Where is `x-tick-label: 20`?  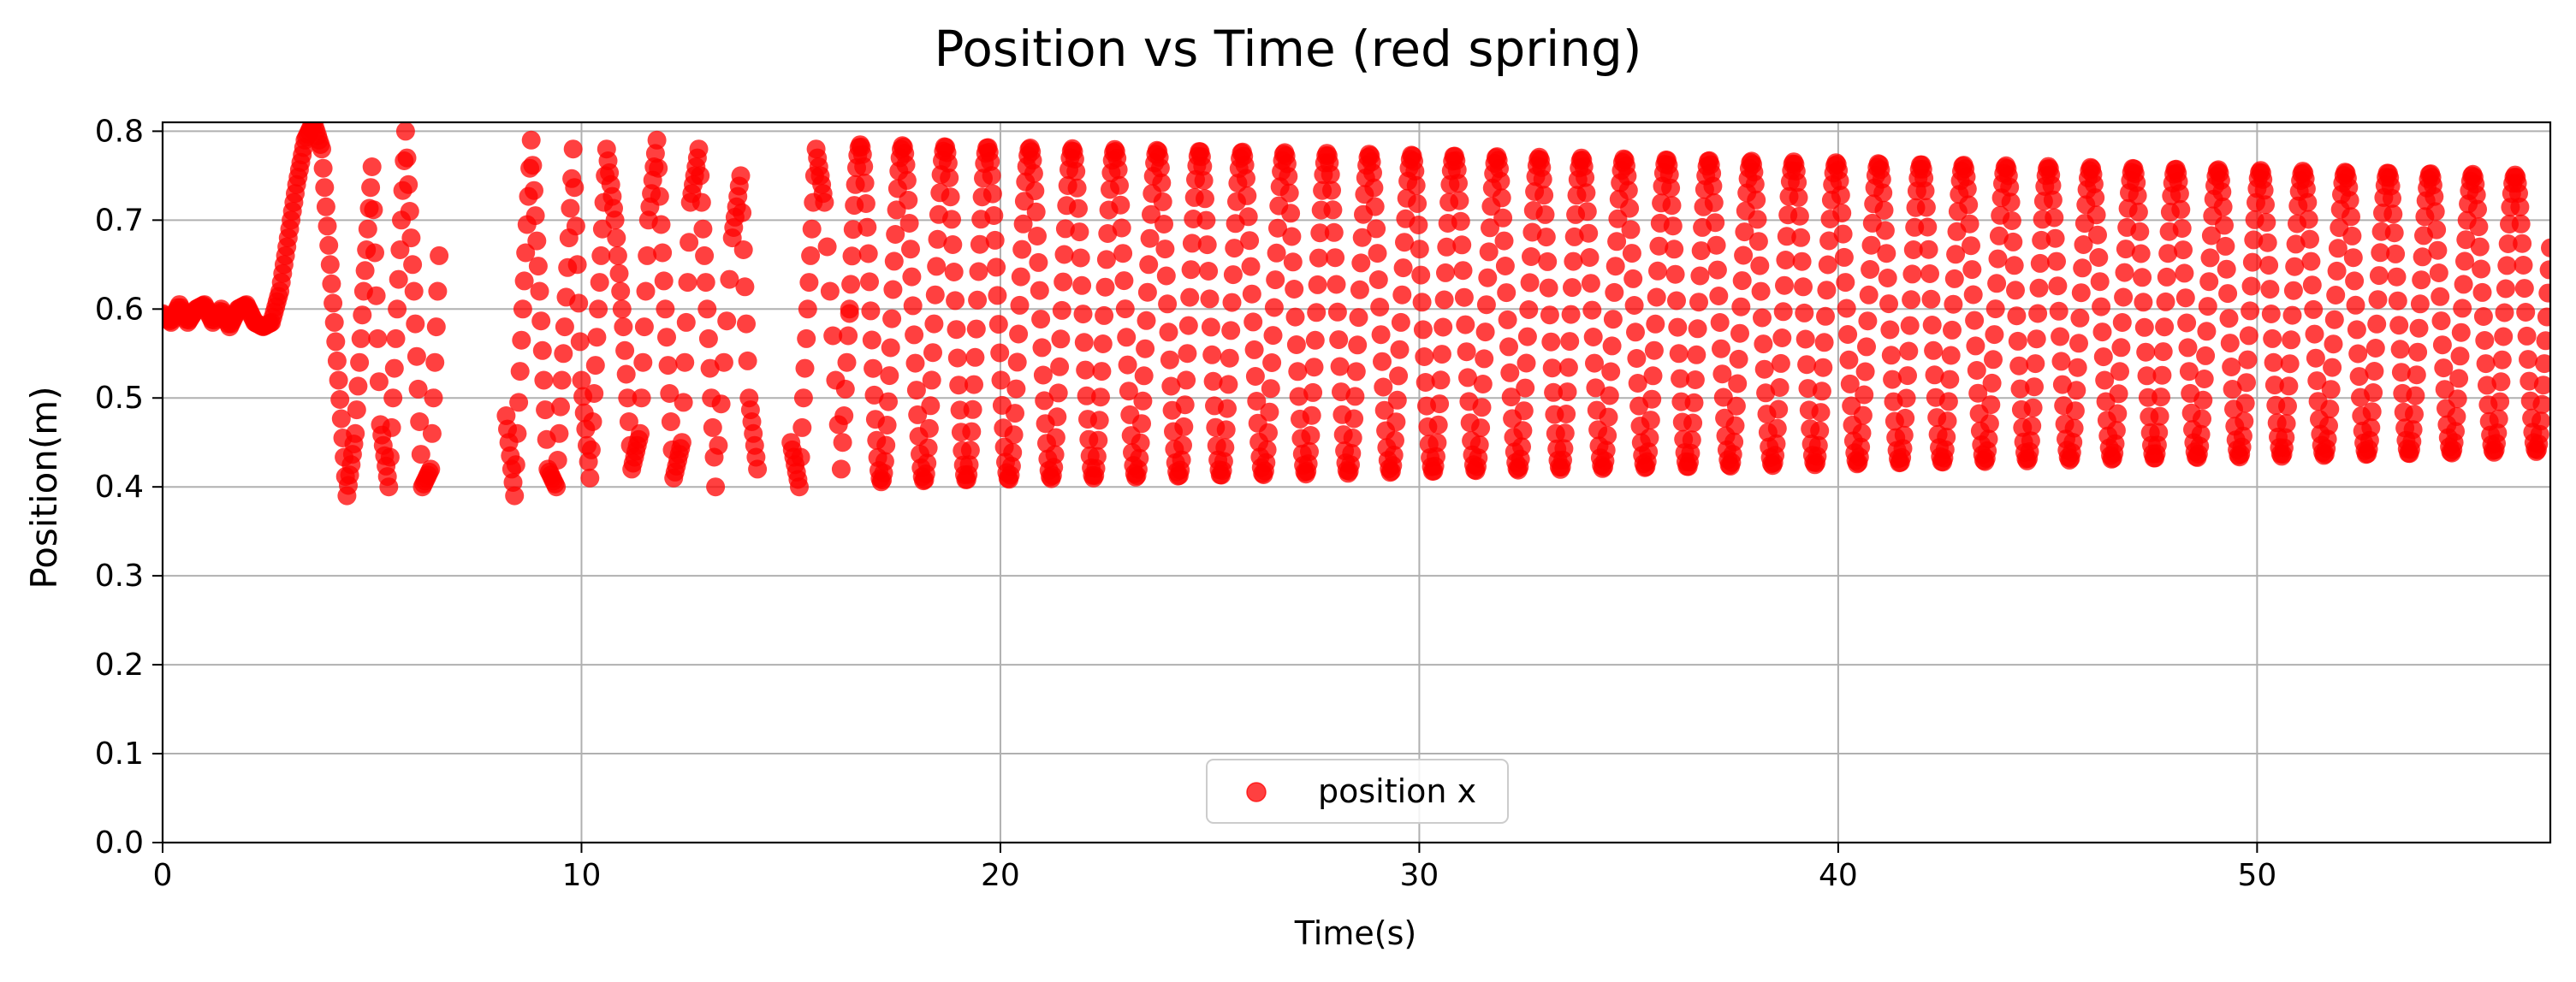
x-tick-label: 20 is located at coordinates (1000, 875).